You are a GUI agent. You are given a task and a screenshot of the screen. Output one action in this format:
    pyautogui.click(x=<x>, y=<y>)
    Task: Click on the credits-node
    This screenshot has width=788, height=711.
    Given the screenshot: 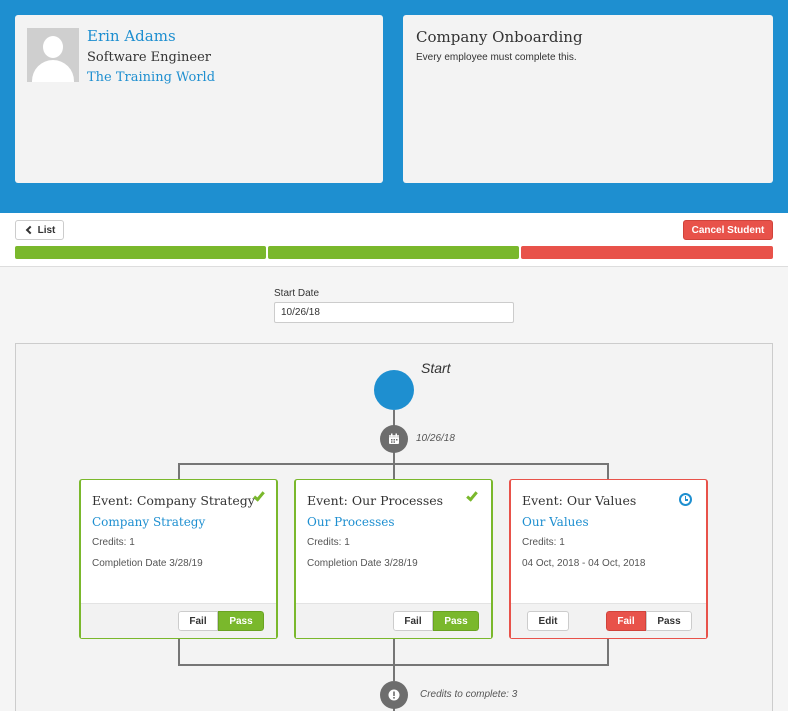 What is the action you would take?
    pyautogui.click(x=394, y=695)
    